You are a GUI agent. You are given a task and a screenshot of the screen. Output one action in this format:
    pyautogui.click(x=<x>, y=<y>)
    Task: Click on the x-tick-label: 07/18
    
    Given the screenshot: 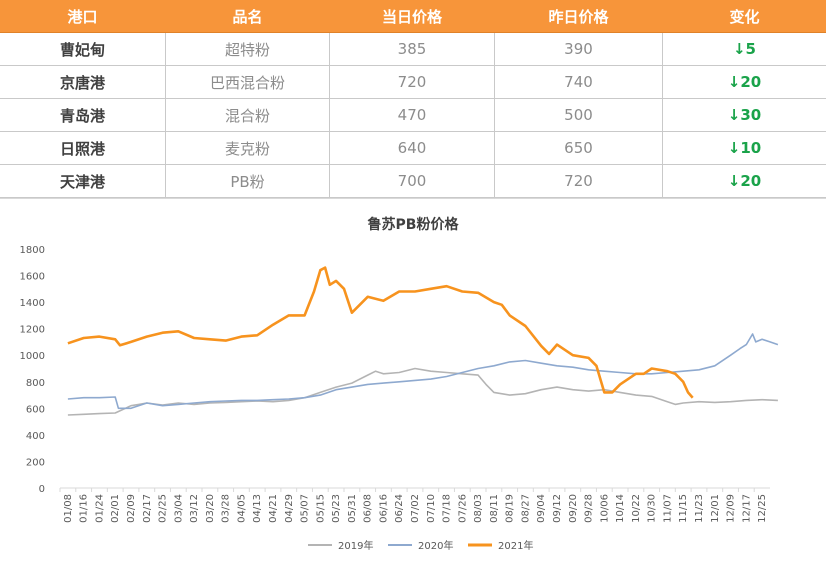 What is the action you would take?
    pyautogui.click(x=447, y=508)
    